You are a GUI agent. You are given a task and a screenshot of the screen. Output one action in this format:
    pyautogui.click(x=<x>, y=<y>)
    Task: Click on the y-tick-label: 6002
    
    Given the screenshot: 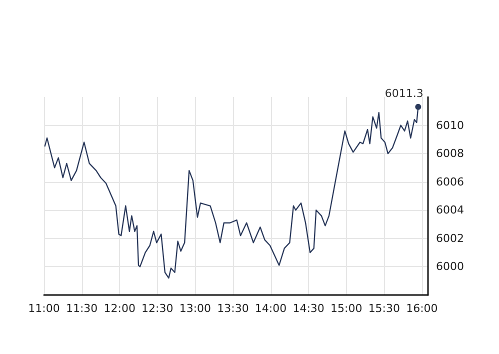 What is the action you would take?
    pyautogui.click(x=450, y=238)
    